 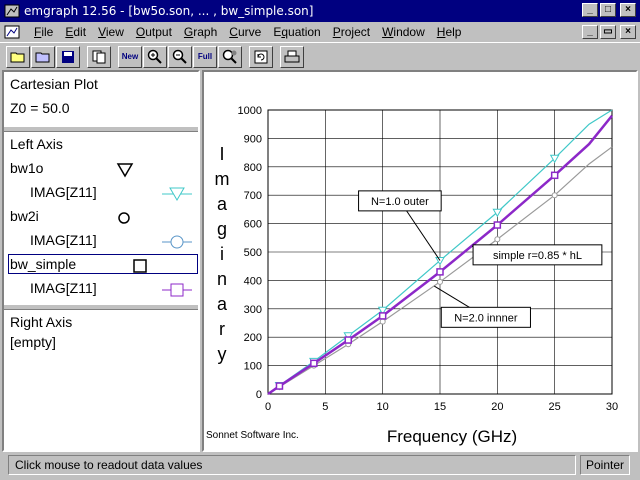 What do you see at coordinates (253, 338) in the screenshot?
I see `y-tick-label: 200` at bounding box center [253, 338].